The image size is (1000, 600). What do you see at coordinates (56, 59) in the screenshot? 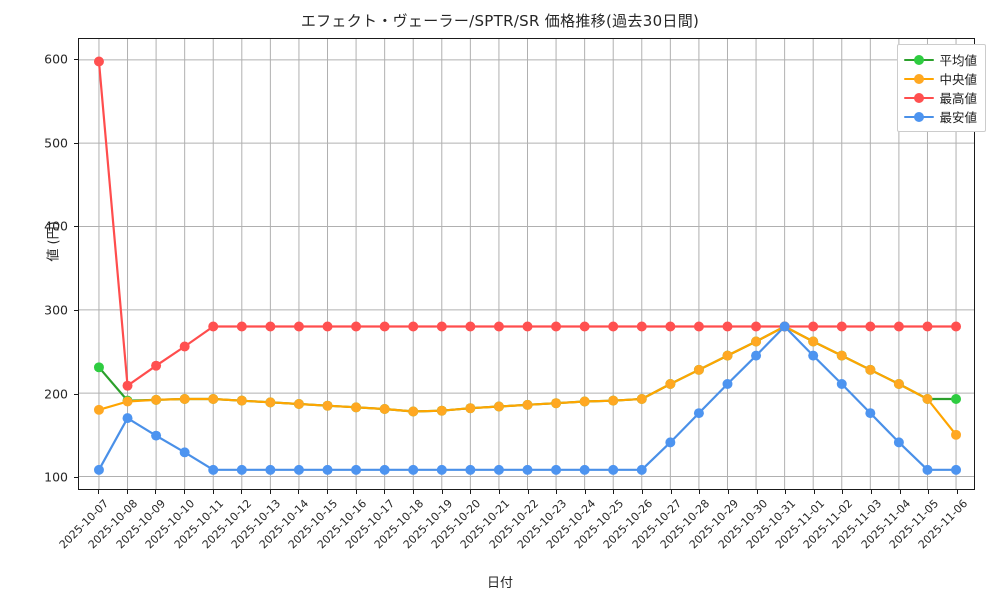
I see `y-tick-label: 600` at bounding box center [56, 59].